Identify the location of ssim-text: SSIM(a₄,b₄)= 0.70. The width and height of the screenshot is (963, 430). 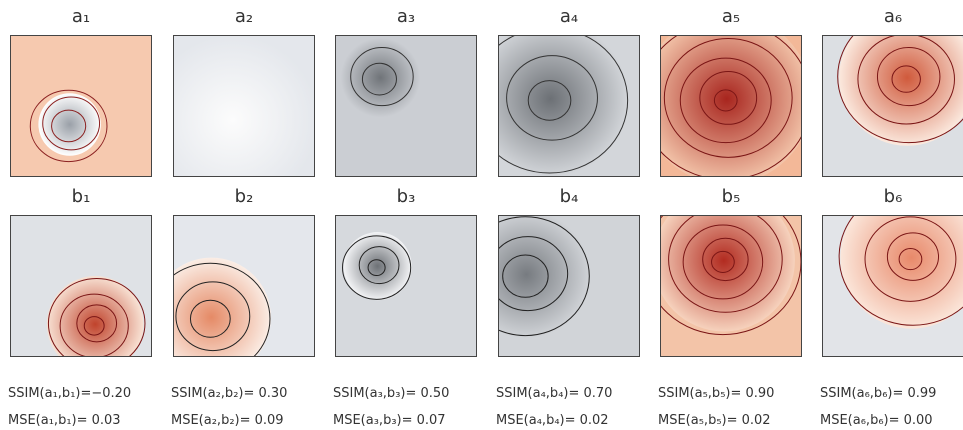
(554, 393).